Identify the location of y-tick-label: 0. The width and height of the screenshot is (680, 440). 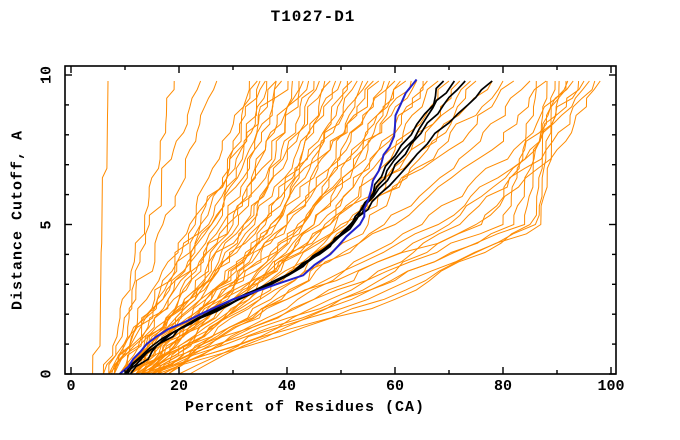
(47, 374).